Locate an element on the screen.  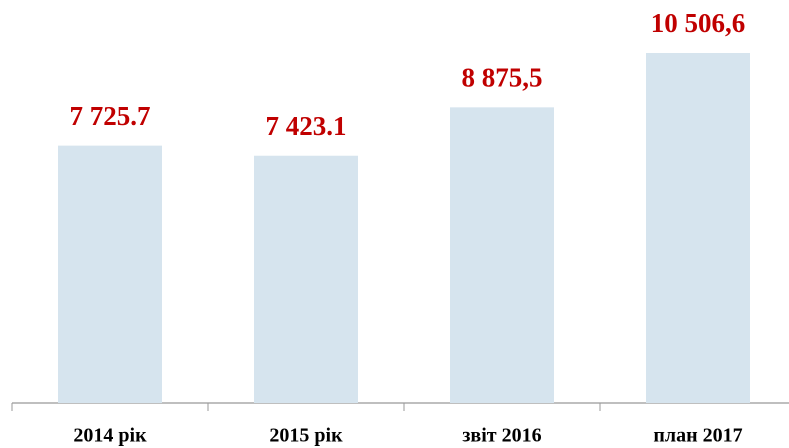
value-label: 7 725.7 is located at coordinates (110, 116).